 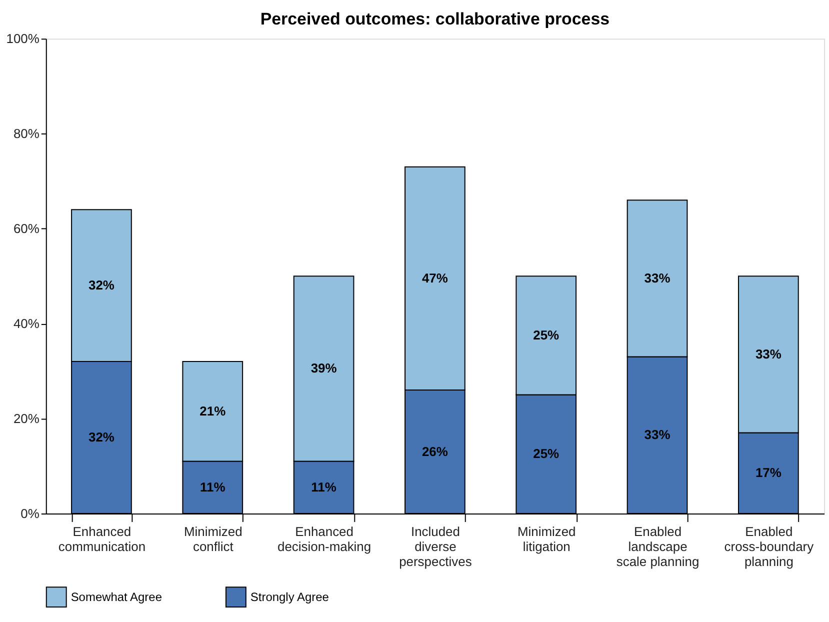 I want to click on legend-label: Strongly Agree, so click(x=290, y=597).